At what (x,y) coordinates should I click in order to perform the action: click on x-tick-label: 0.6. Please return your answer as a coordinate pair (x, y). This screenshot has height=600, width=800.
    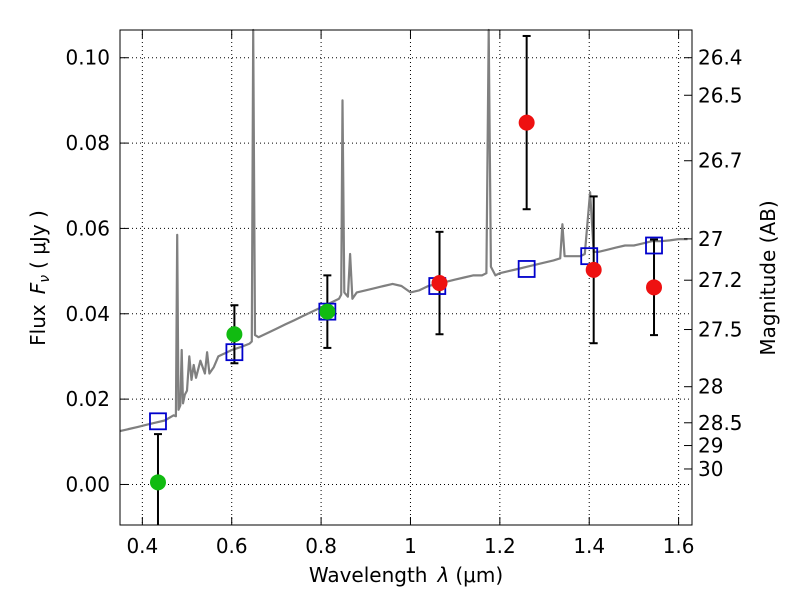
    Looking at the image, I should click on (232, 546).